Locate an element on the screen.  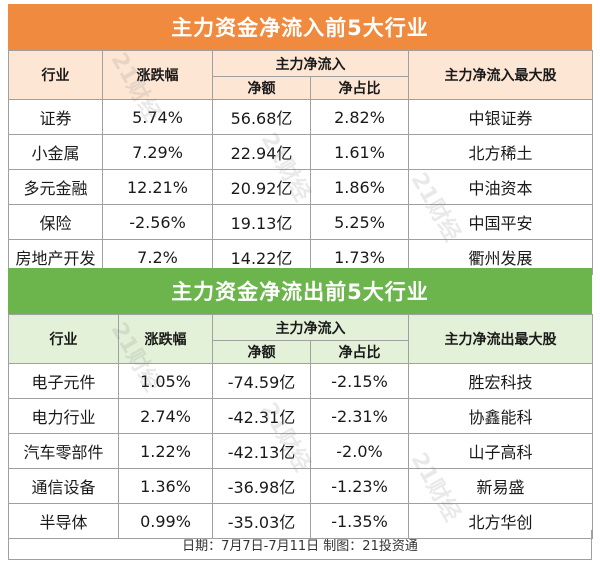
change-cell: 5.74% is located at coordinates (157, 117).